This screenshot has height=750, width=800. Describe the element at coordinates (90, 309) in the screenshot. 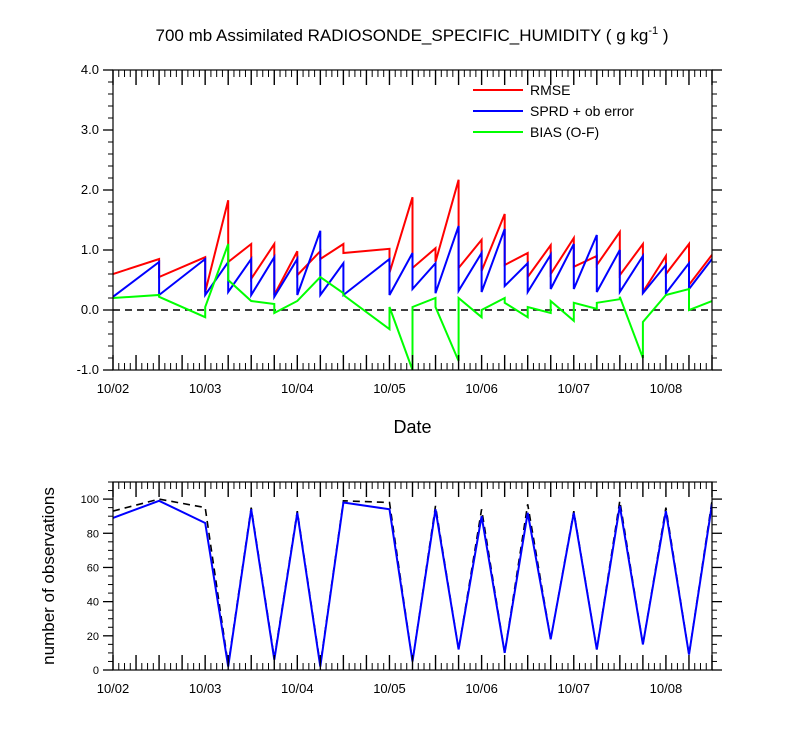

I see `y-tick-label: 0.0` at that location.